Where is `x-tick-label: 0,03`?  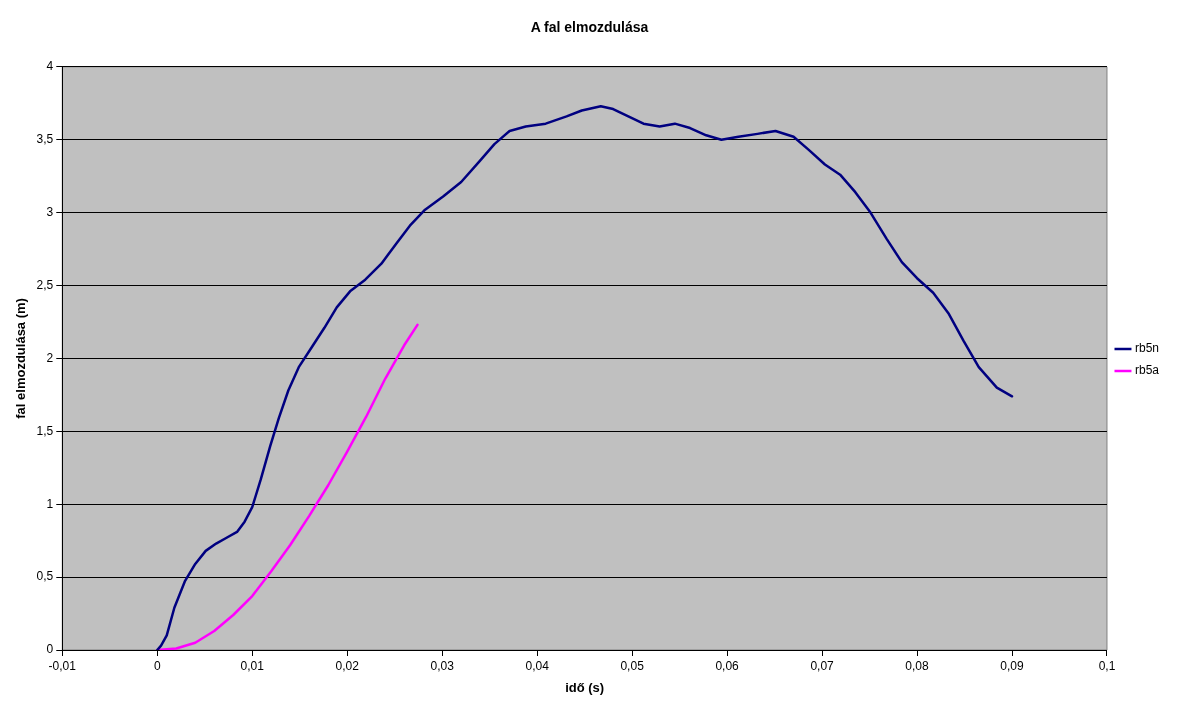 x-tick-label: 0,03 is located at coordinates (442, 665).